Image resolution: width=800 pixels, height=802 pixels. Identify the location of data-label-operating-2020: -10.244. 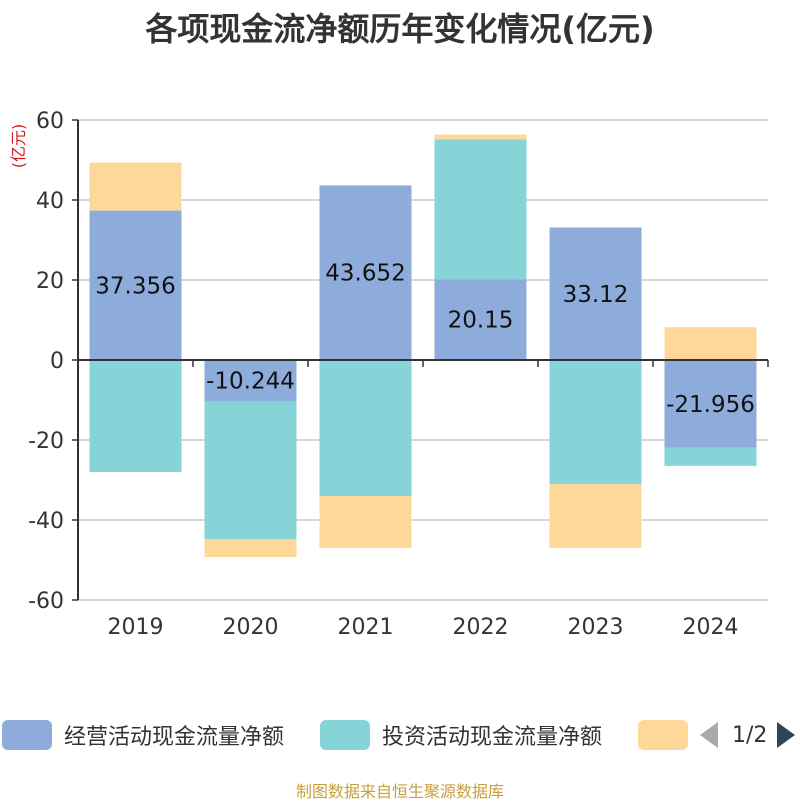
(250, 381).